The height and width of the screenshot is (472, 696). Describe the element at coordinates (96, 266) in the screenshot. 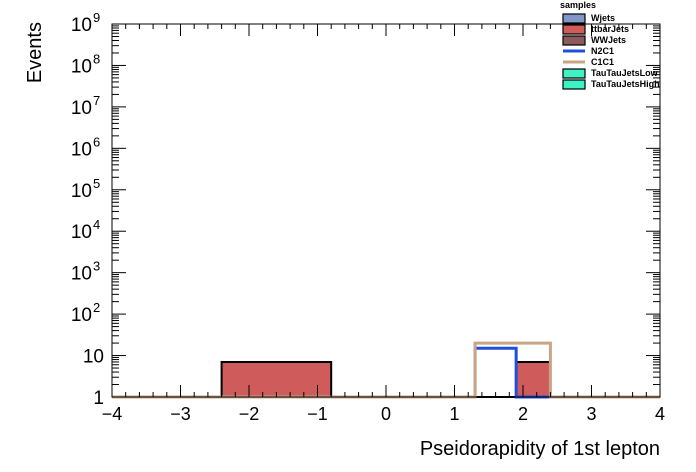

I see `y-tick-exponent: 3` at that location.